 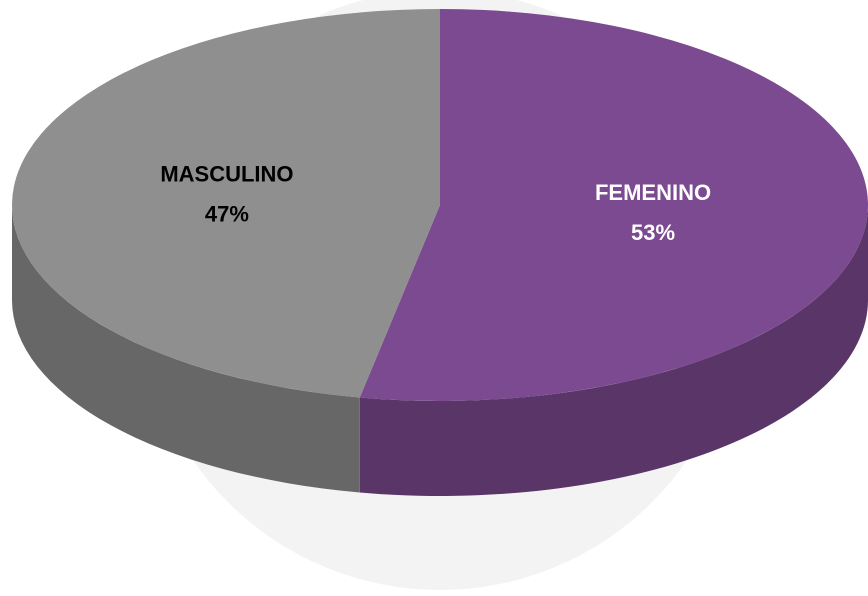 What do you see at coordinates (653, 232) in the screenshot?
I see `slice-value-label: 53%` at bounding box center [653, 232].